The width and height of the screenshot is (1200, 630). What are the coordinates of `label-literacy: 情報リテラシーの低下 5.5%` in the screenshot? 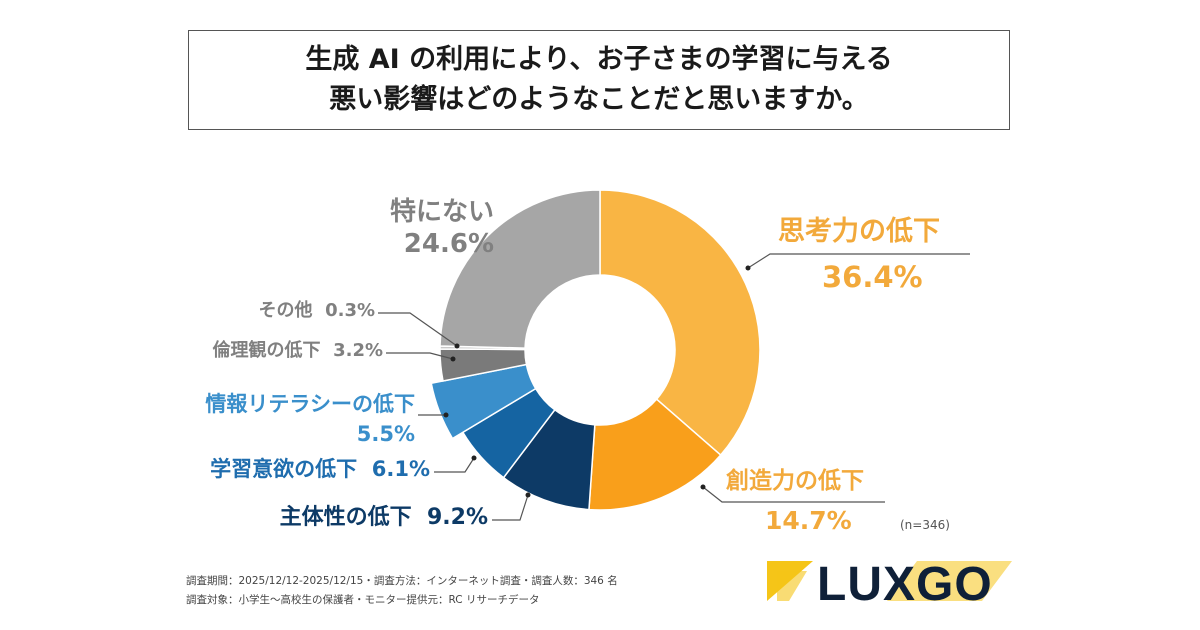 It's located at (310, 419).